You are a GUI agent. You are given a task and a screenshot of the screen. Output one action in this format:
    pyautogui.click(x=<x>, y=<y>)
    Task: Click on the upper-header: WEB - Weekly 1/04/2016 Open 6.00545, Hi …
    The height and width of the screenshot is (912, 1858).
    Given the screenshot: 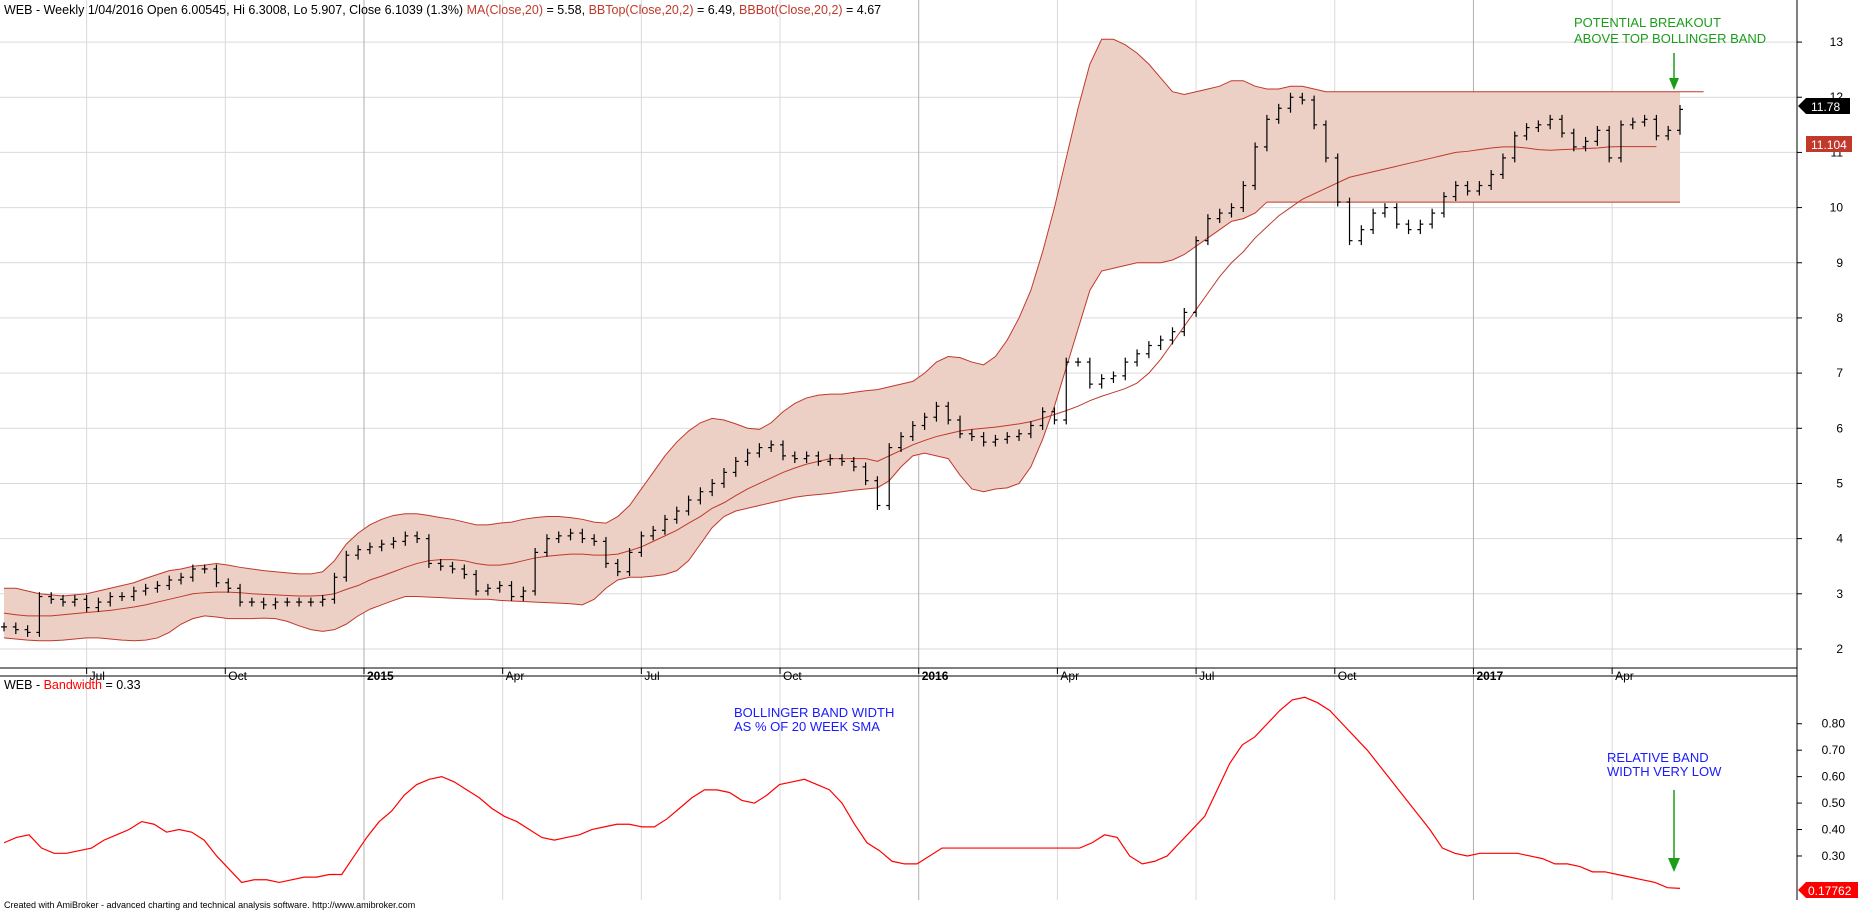 What is the action you would take?
    pyautogui.click(x=442, y=10)
    